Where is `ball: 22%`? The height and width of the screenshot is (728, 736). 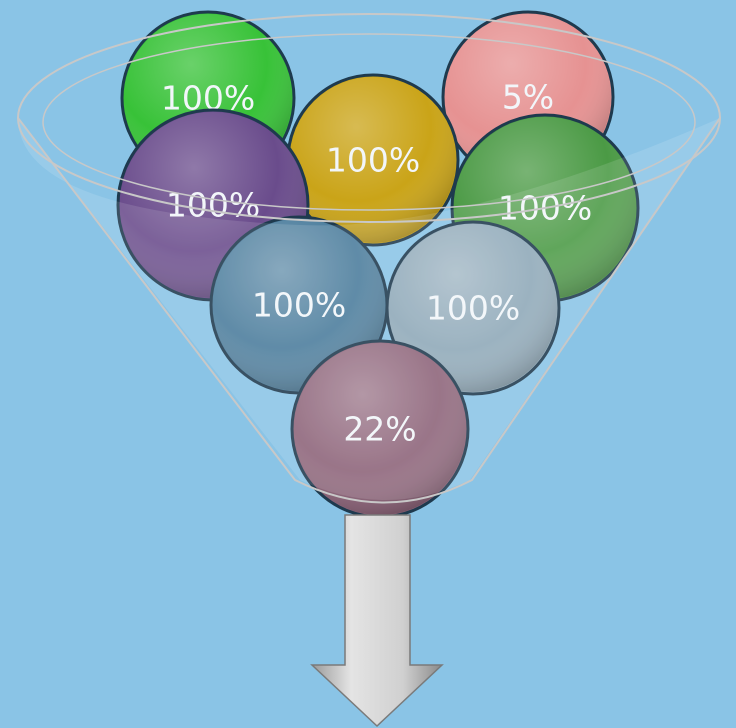 ball: 22% is located at coordinates (380, 429).